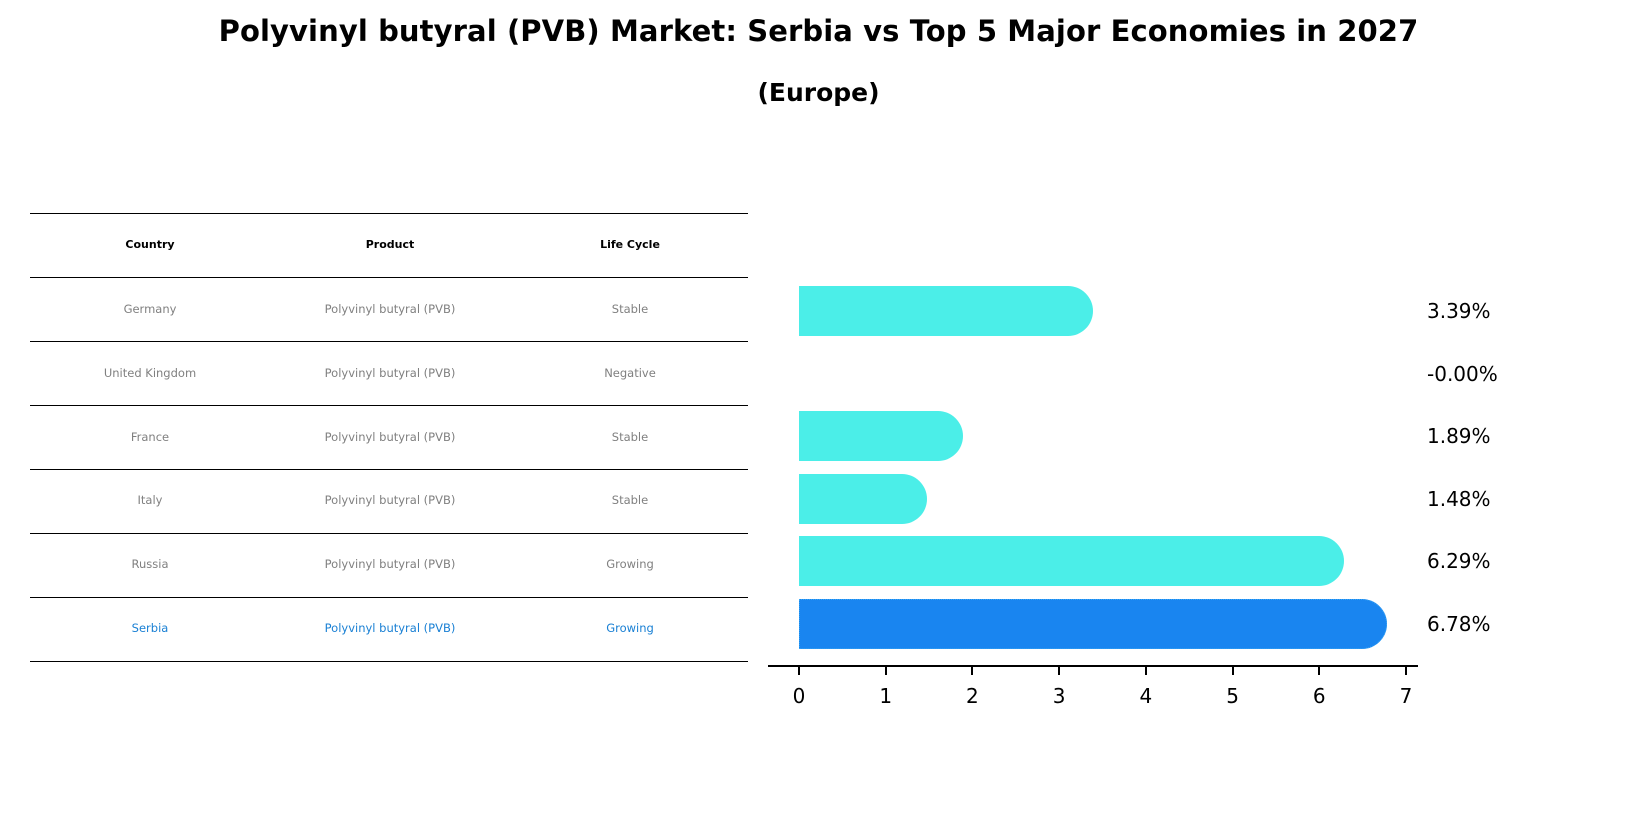  What do you see at coordinates (1406, 696) in the screenshot?
I see `x-axis-tick-label: 7` at bounding box center [1406, 696].